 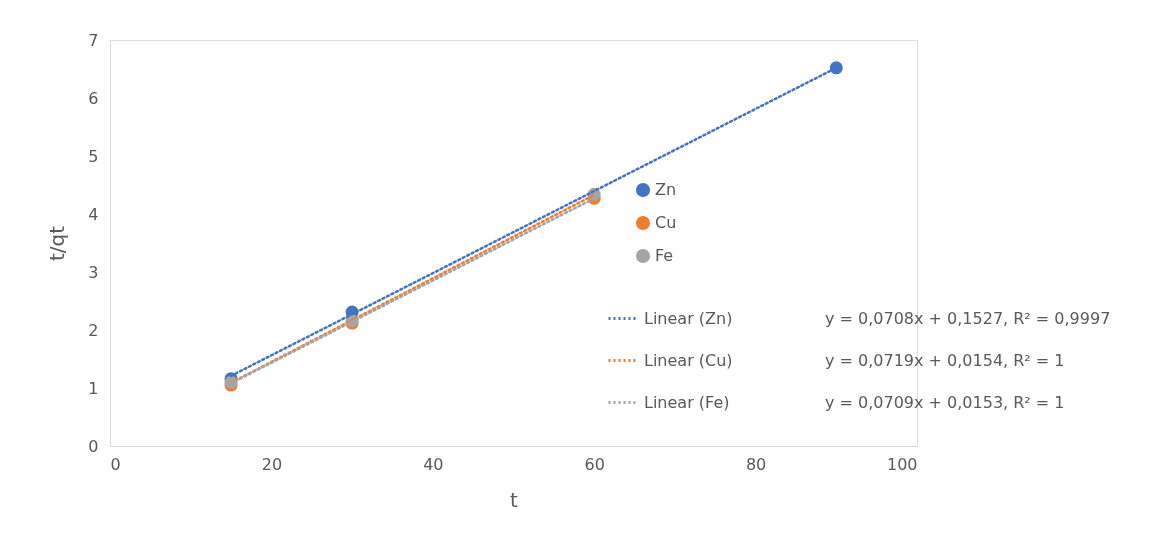 What do you see at coordinates (666, 222) in the screenshot?
I see `legend-label: Cu` at bounding box center [666, 222].